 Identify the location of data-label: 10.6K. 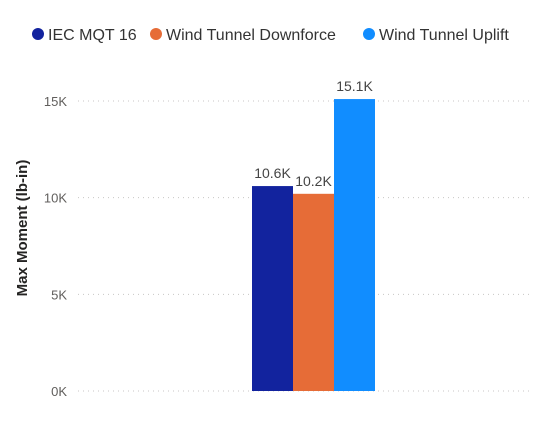
(272, 173).